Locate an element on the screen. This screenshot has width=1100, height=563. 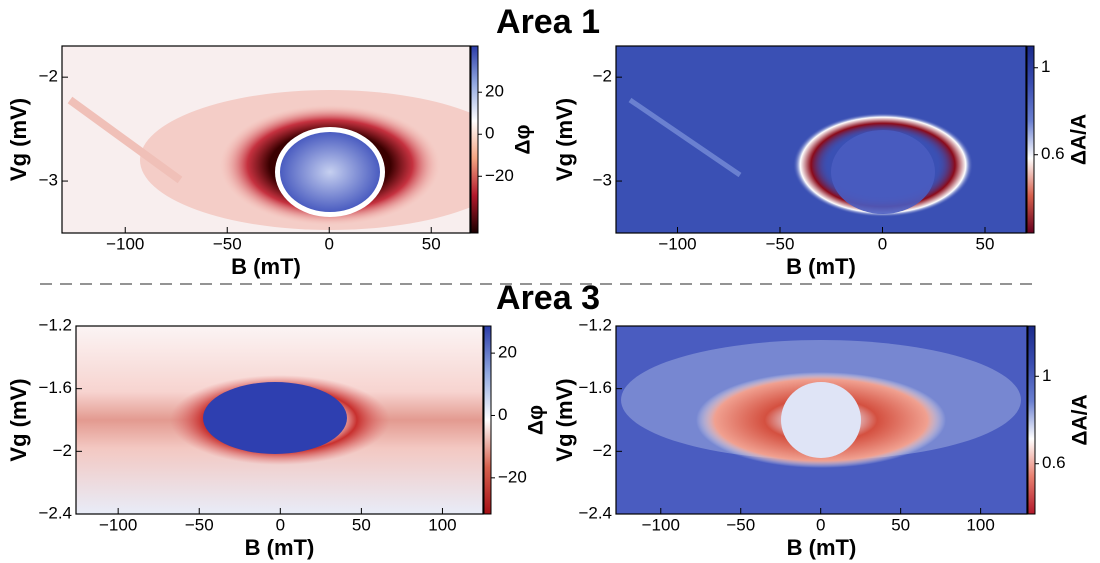
section-title: Area 1 is located at coordinates (548, 22).